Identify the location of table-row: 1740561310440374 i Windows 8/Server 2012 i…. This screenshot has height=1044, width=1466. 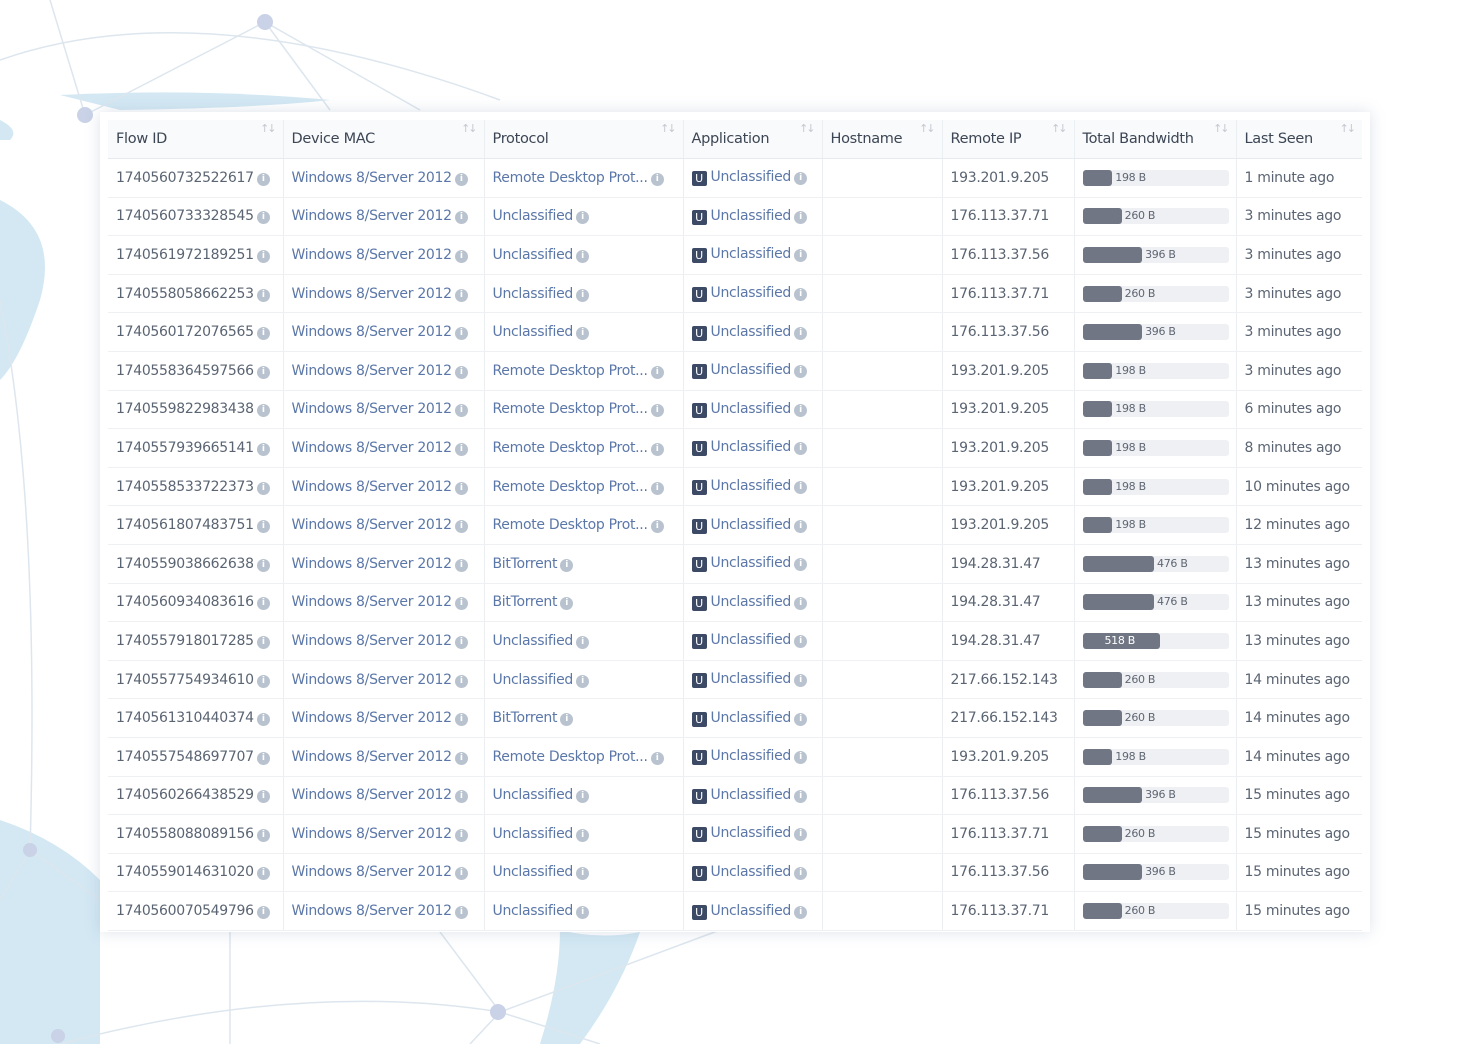
(735, 718).